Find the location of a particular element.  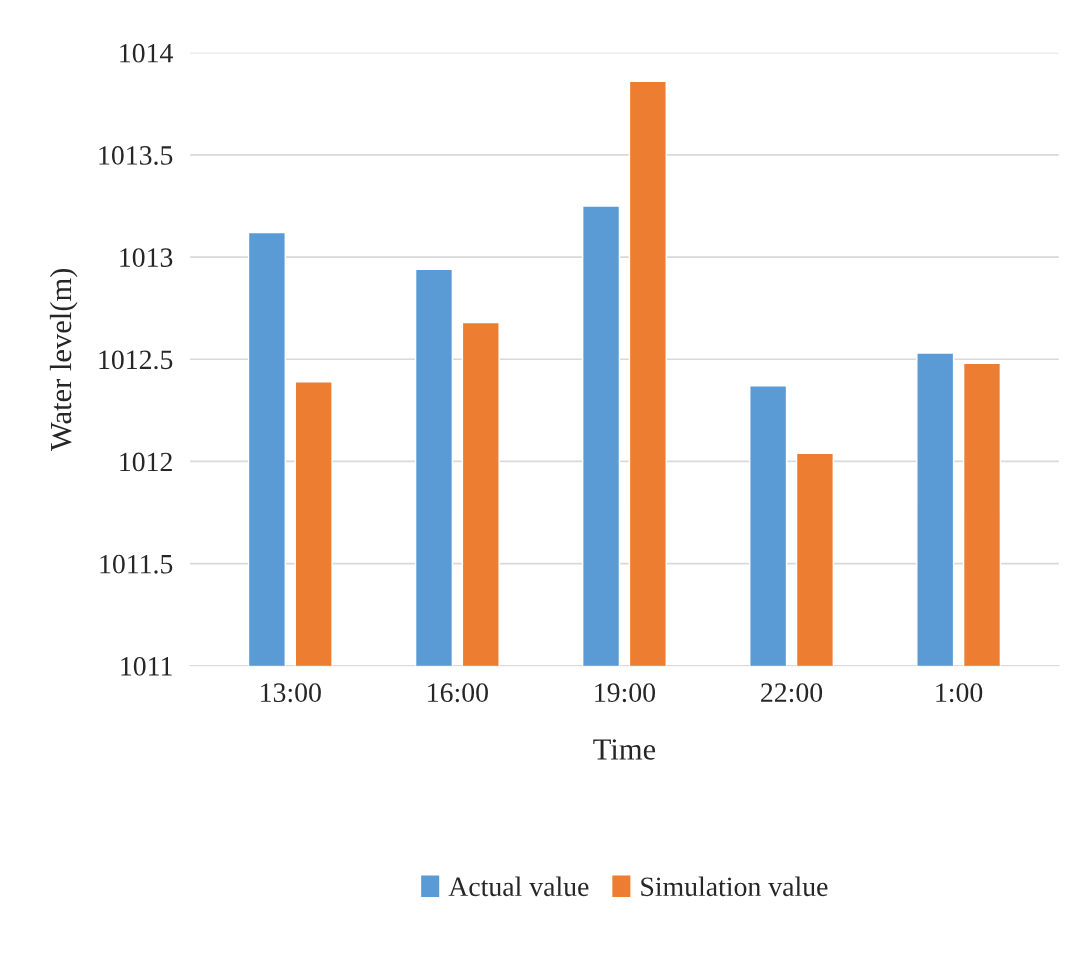

x-tick-label: 19:00 is located at coordinates (625, 693).